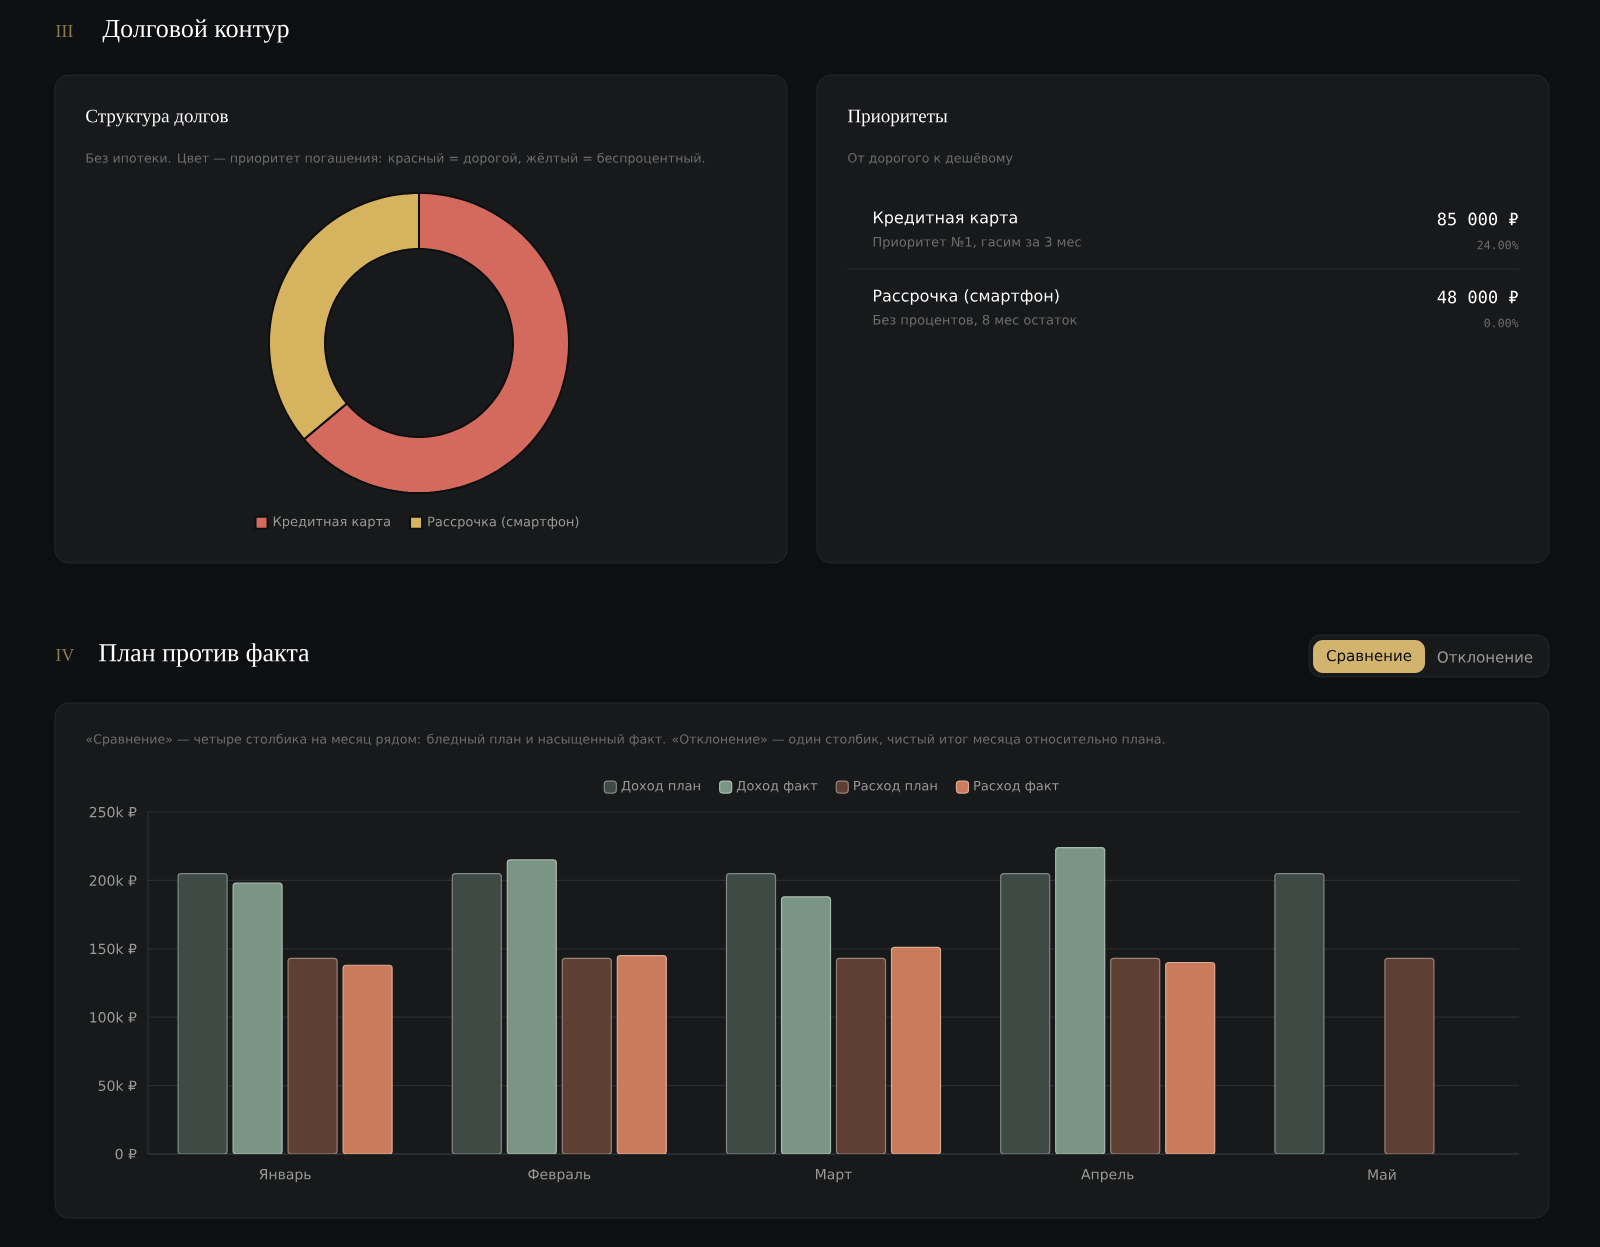 This screenshot has height=1247, width=1600. Describe the element at coordinates (1016, 787) in the screenshot. I see `legend-label: Расход факт` at that location.